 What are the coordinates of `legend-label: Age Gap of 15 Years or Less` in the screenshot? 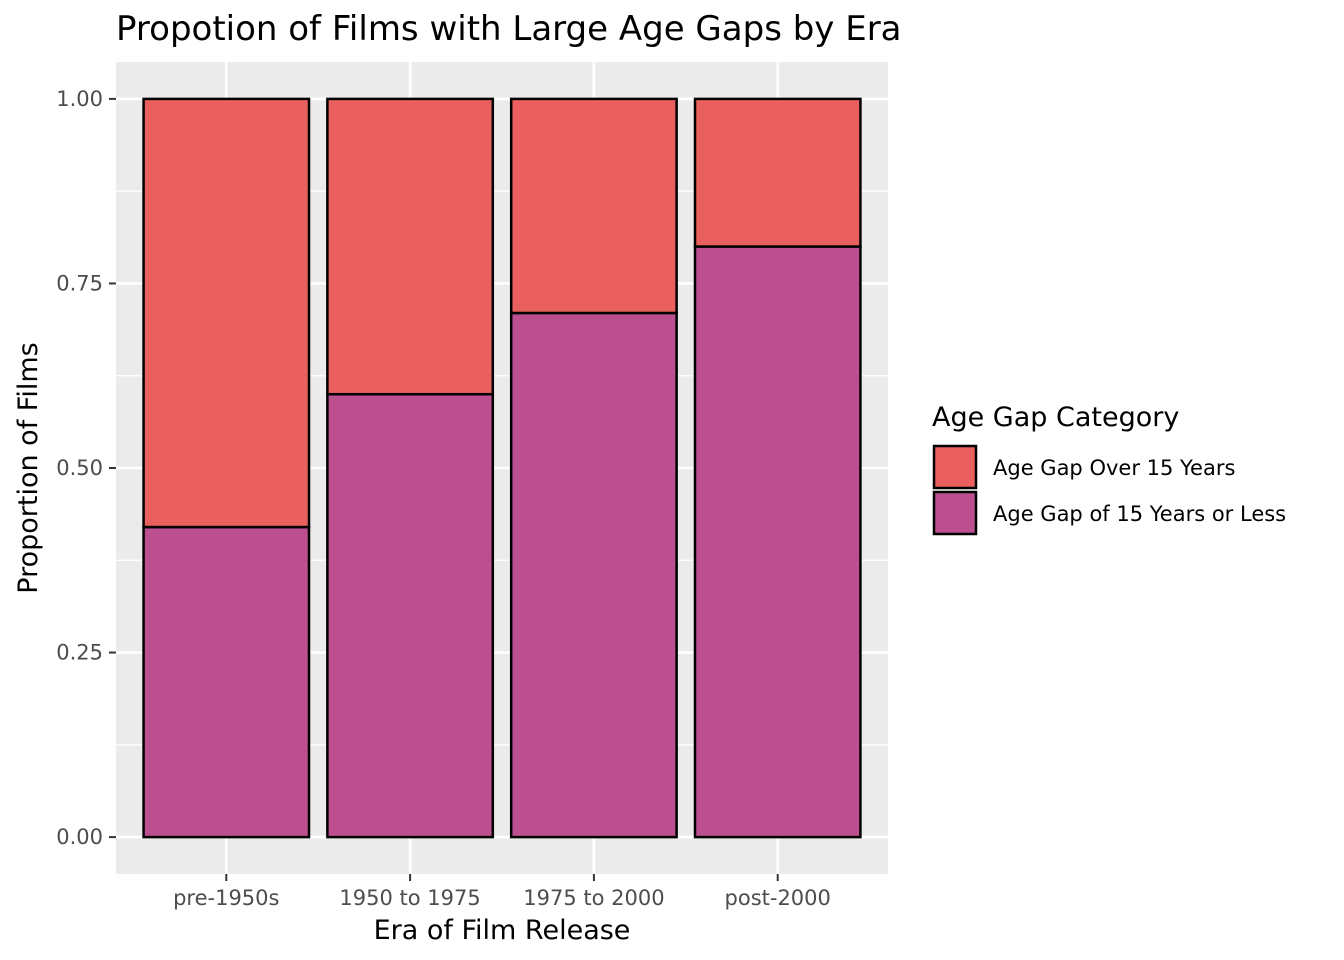 It's located at (1139, 514).